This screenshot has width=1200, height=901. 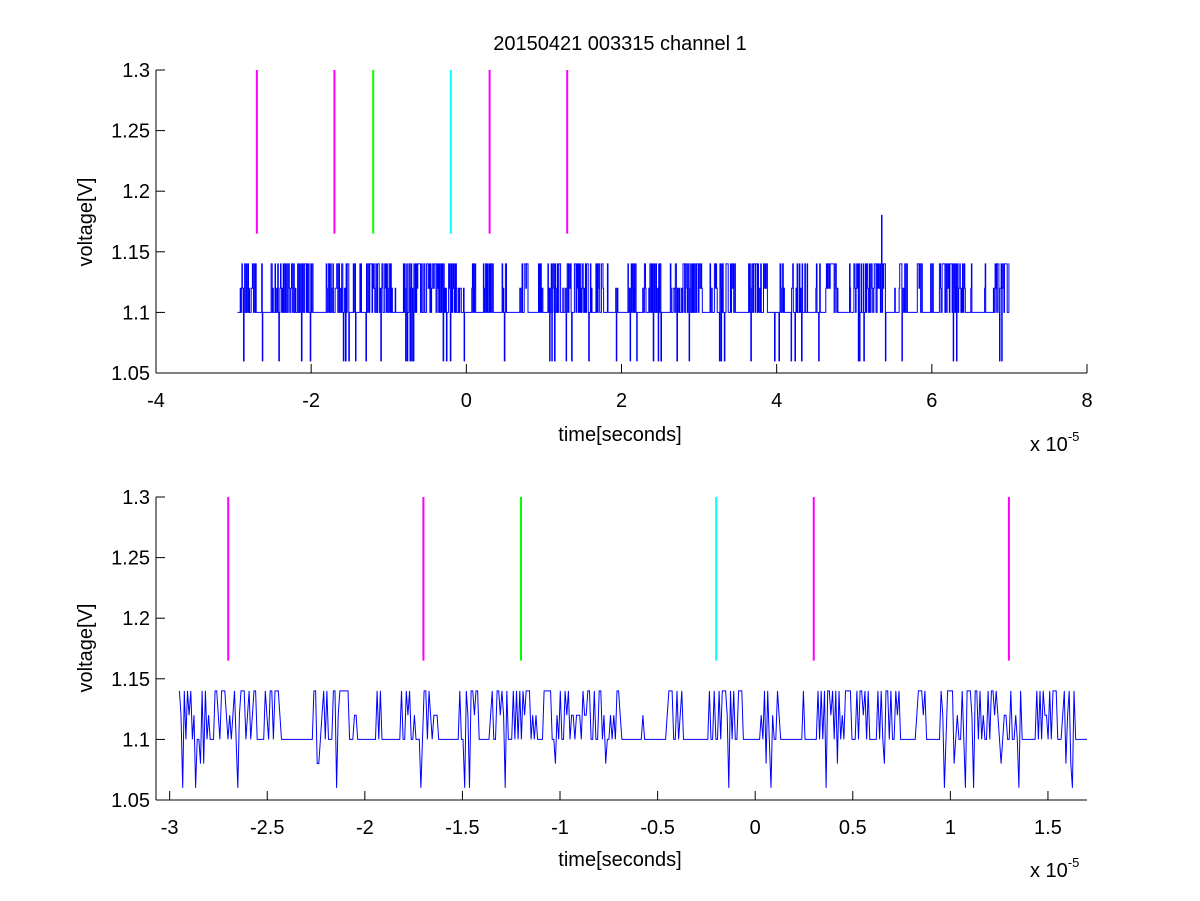 What do you see at coordinates (657, 828) in the screenshot?
I see `x-tick-label: -0.5` at bounding box center [657, 828].